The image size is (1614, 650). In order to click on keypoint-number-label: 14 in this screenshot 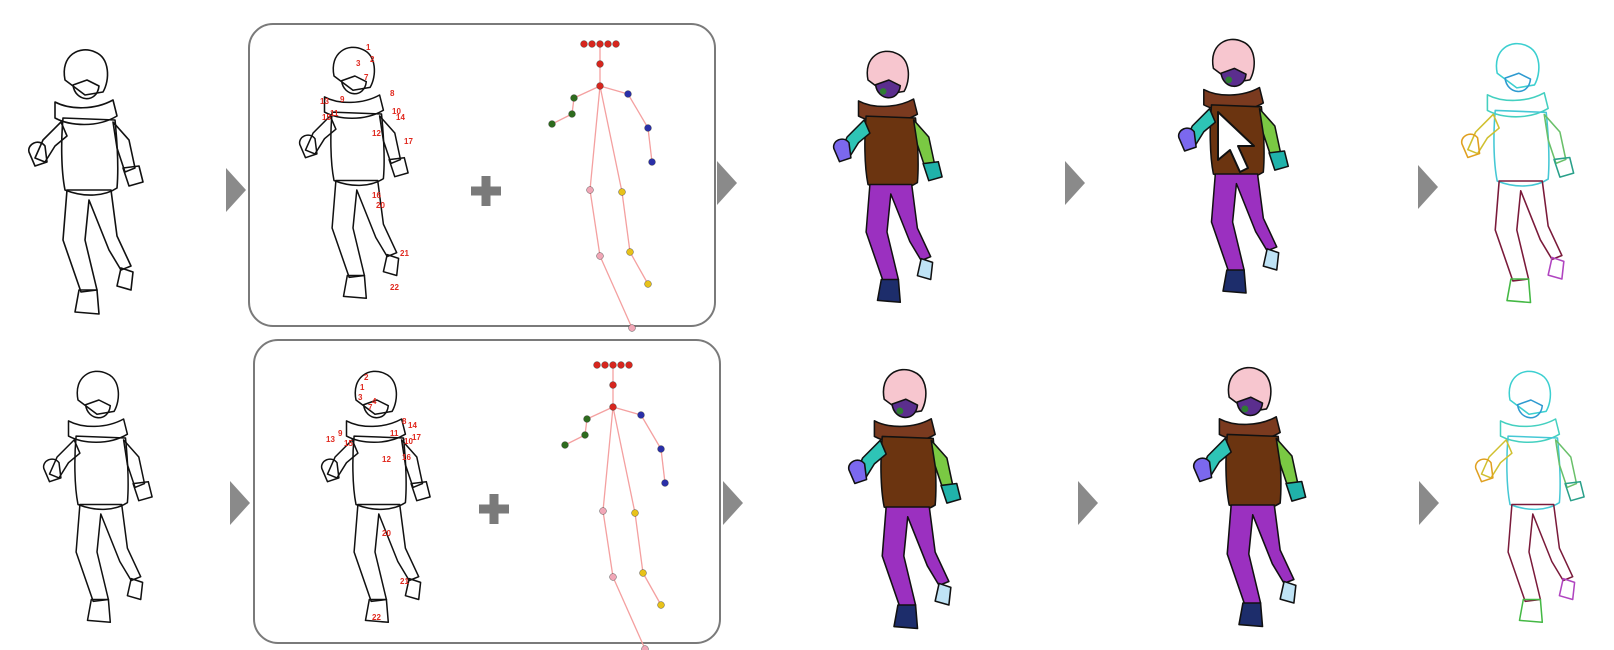, I will do `click(412, 425)`.